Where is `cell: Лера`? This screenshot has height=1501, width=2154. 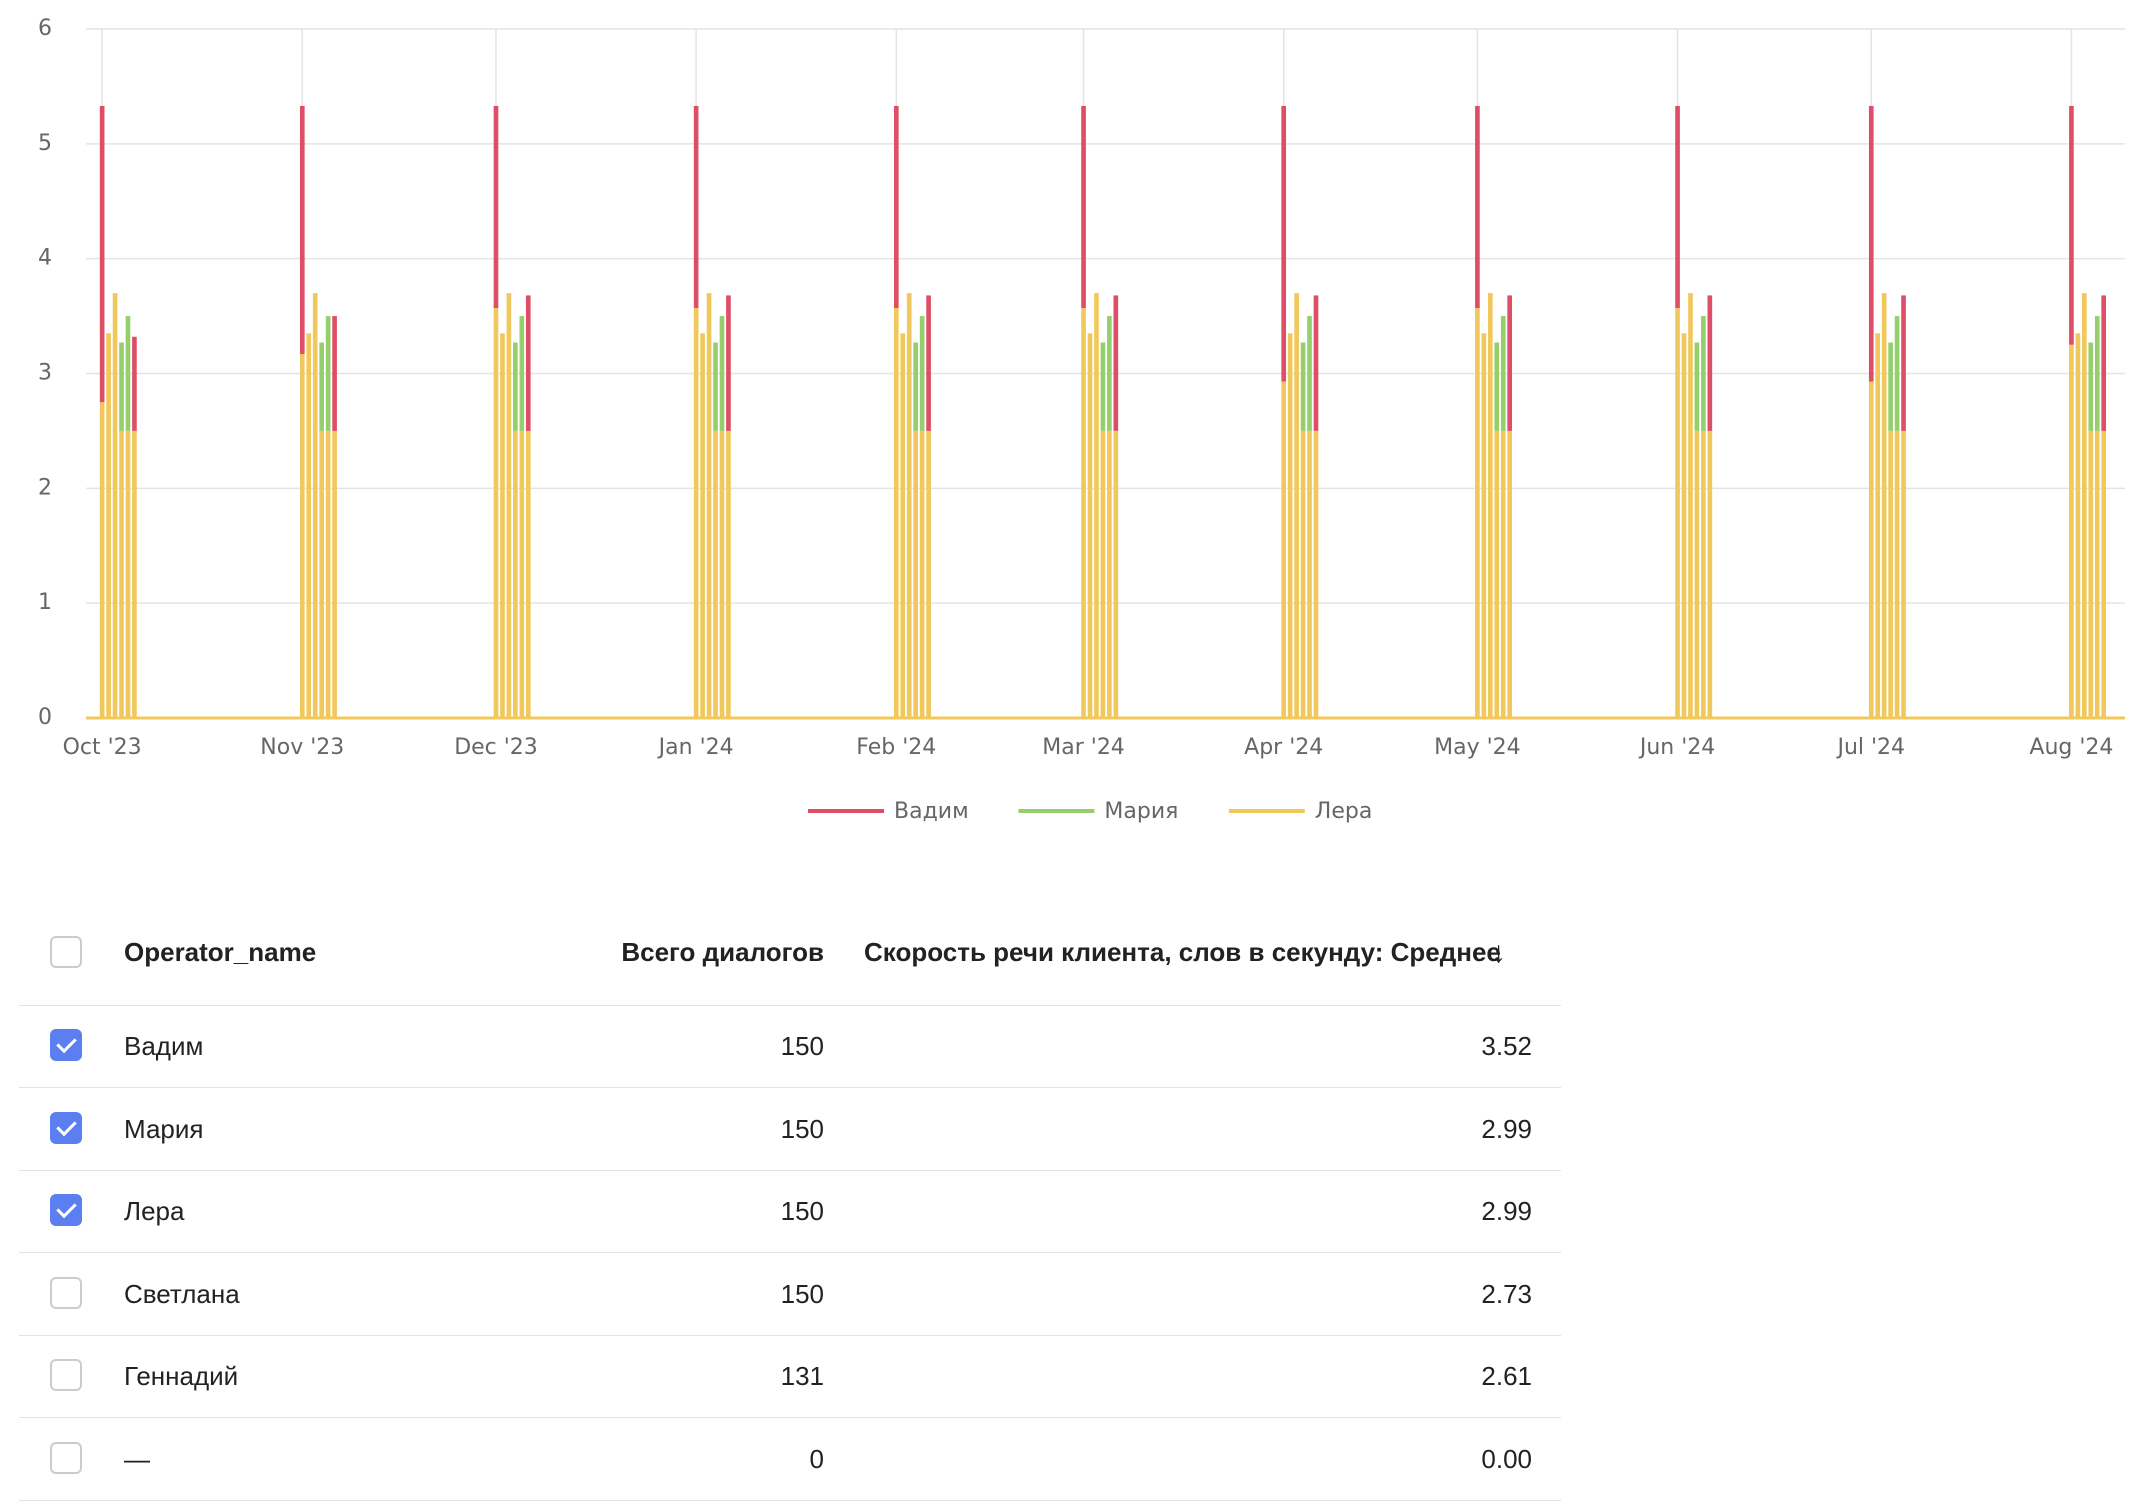
cell: Лера is located at coordinates (154, 1211).